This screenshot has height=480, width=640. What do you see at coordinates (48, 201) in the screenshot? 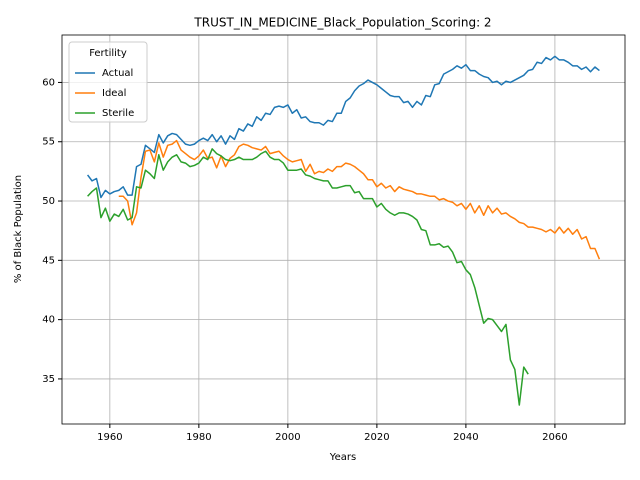
I see `y-tick-label: 50` at bounding box center [48, 201].